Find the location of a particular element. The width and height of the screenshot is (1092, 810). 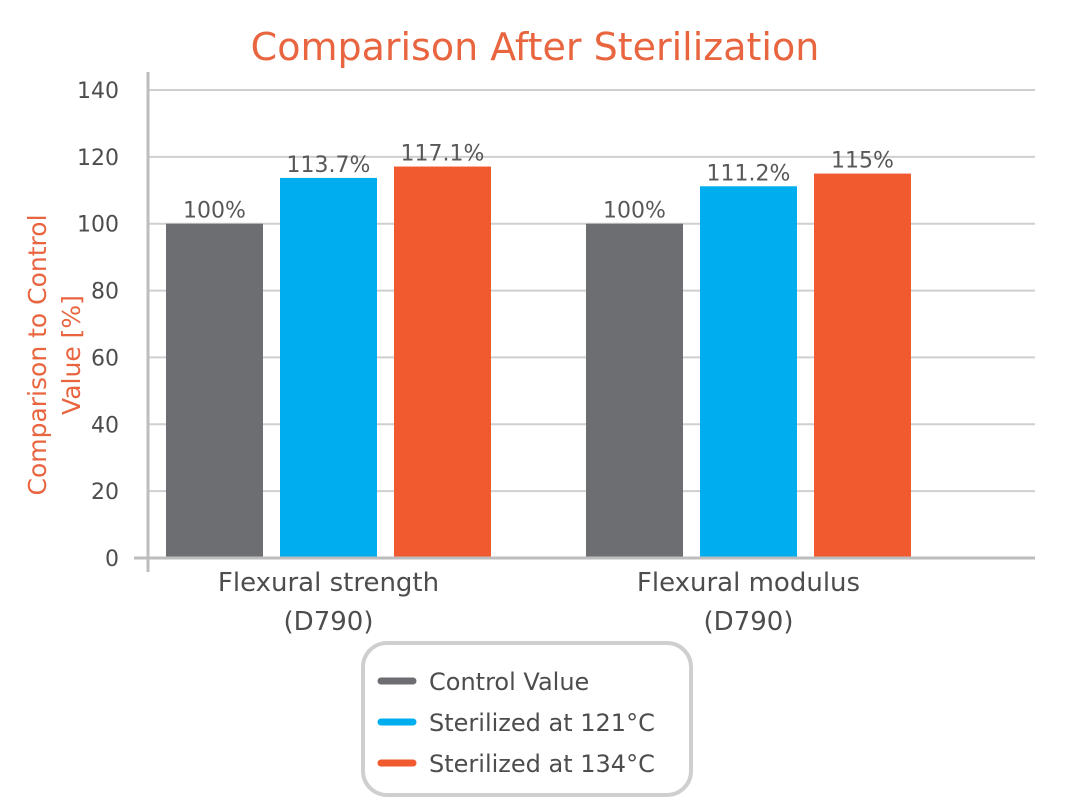

y-axis-label-line-1: Comparison to Control is located at coordinates (37, 354).